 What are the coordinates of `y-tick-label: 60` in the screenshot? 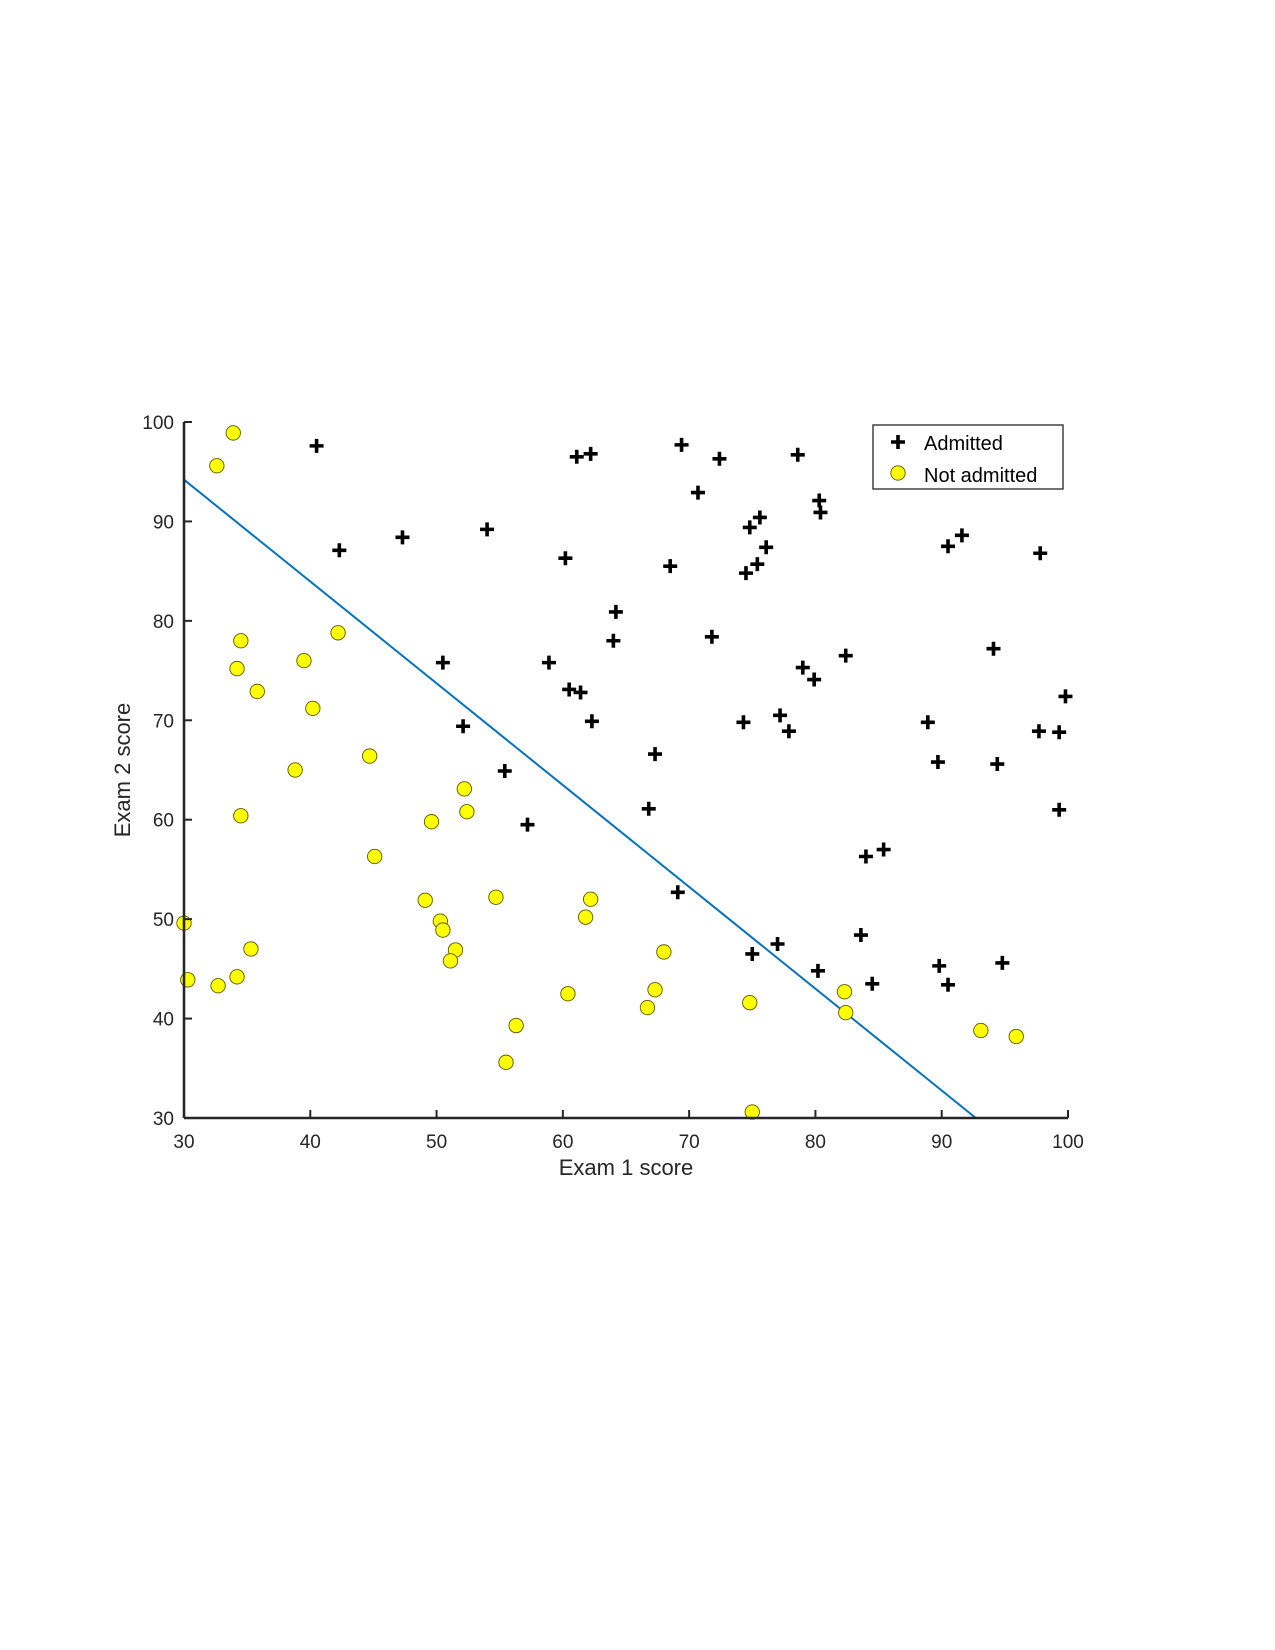 It's located at (163, 821).